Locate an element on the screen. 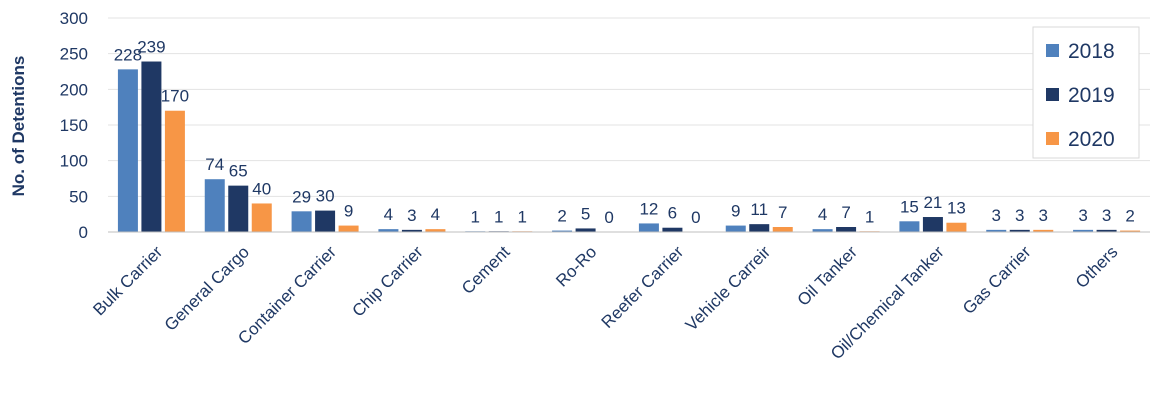 The height and width of the screenshot is (398, 1161). category-label: Ro-Ro is located at coordinates (576, 266).